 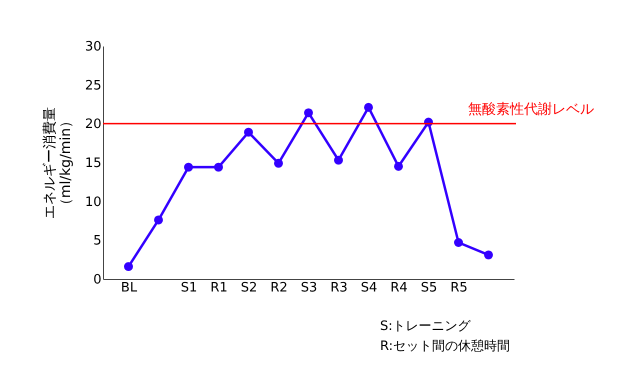 What do you see at coordinates (93, 163) in the screenshot?
I see `y-tick-label: 15` at bounding box center [93, 163].